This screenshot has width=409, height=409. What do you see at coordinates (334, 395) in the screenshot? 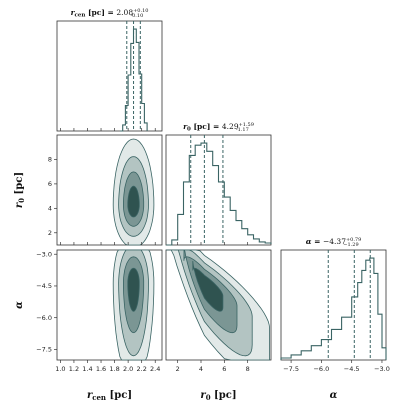
I see `x-axis-label-alpha: α` at bounding box center [334, 395].